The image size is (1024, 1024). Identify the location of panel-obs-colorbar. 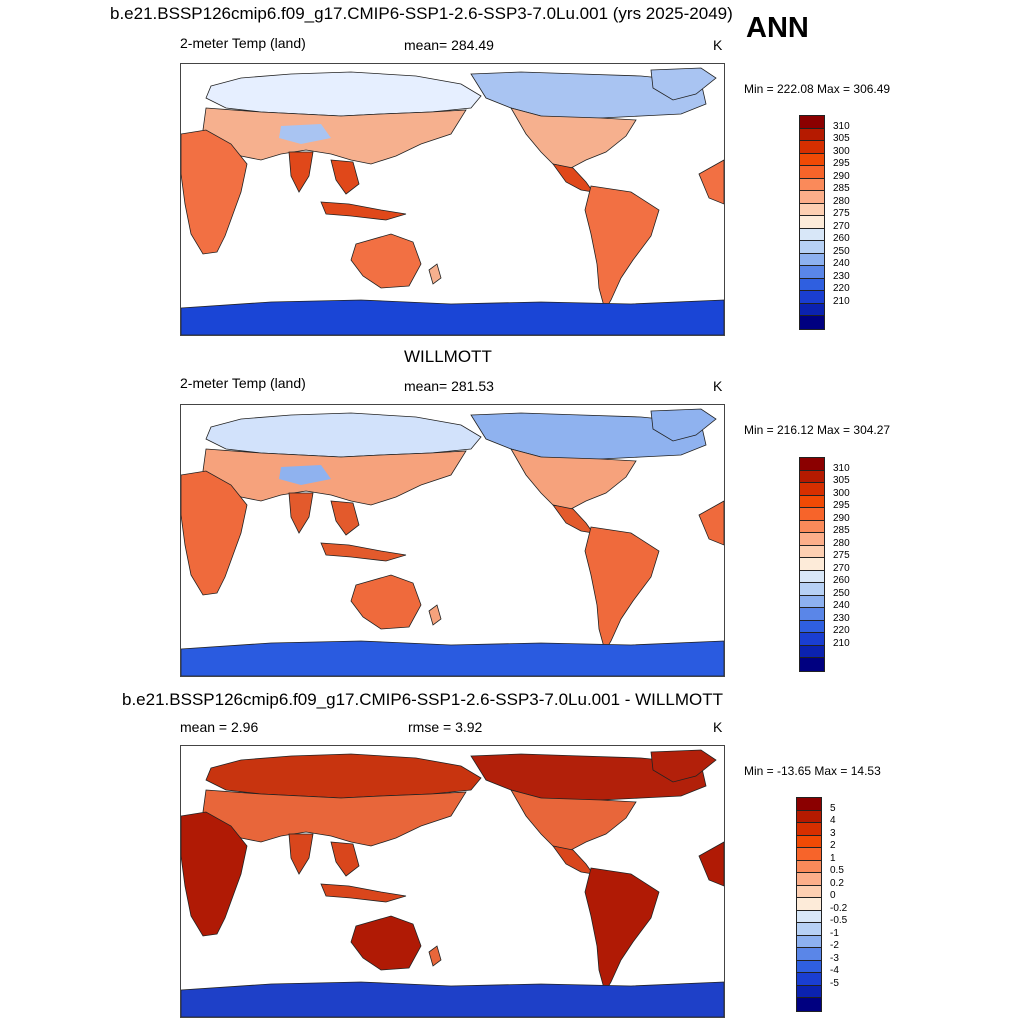
(812, 564).